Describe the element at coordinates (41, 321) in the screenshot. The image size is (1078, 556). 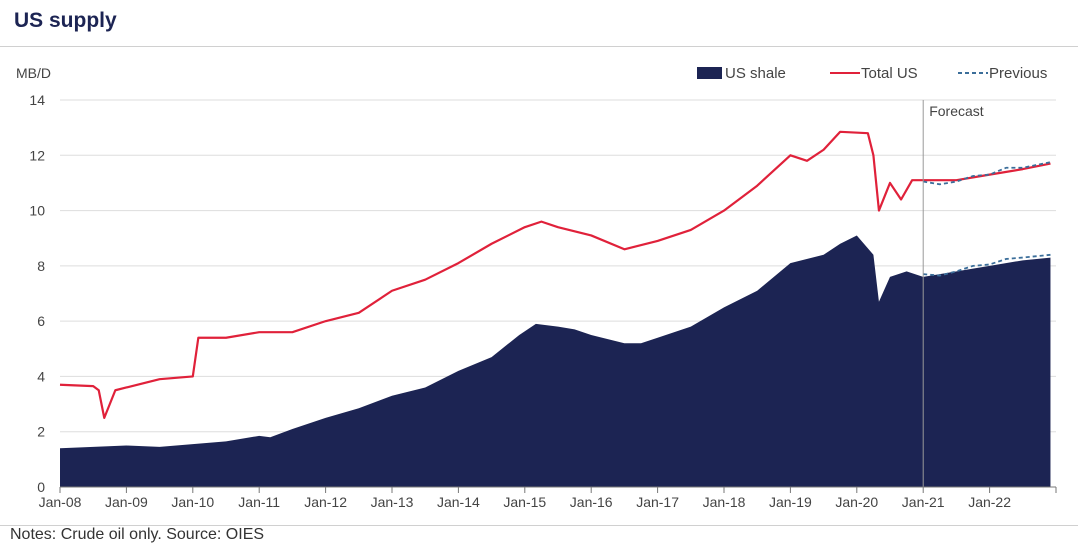
I see `y-tick-label: 6` at that location.